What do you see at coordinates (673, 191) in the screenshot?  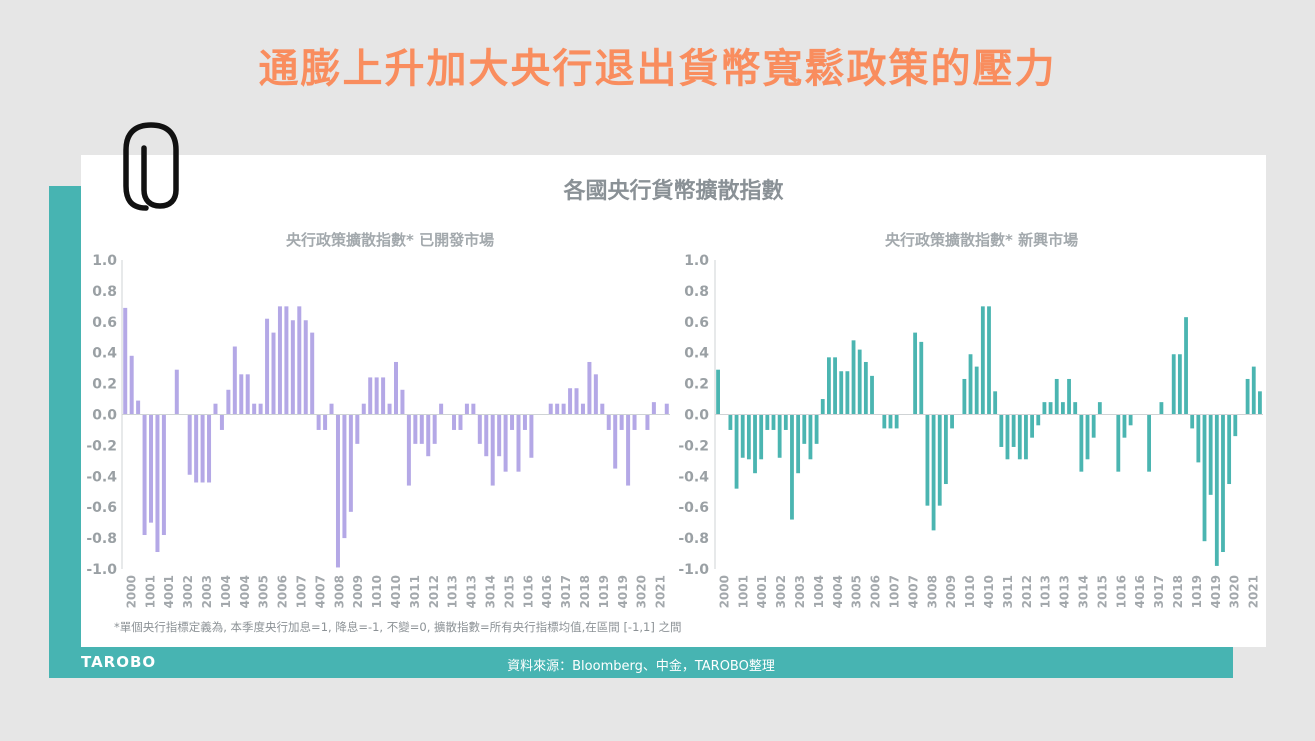 I see `card-title: 各國央行貨幣擴散指數` at bounding box center [673, 191].